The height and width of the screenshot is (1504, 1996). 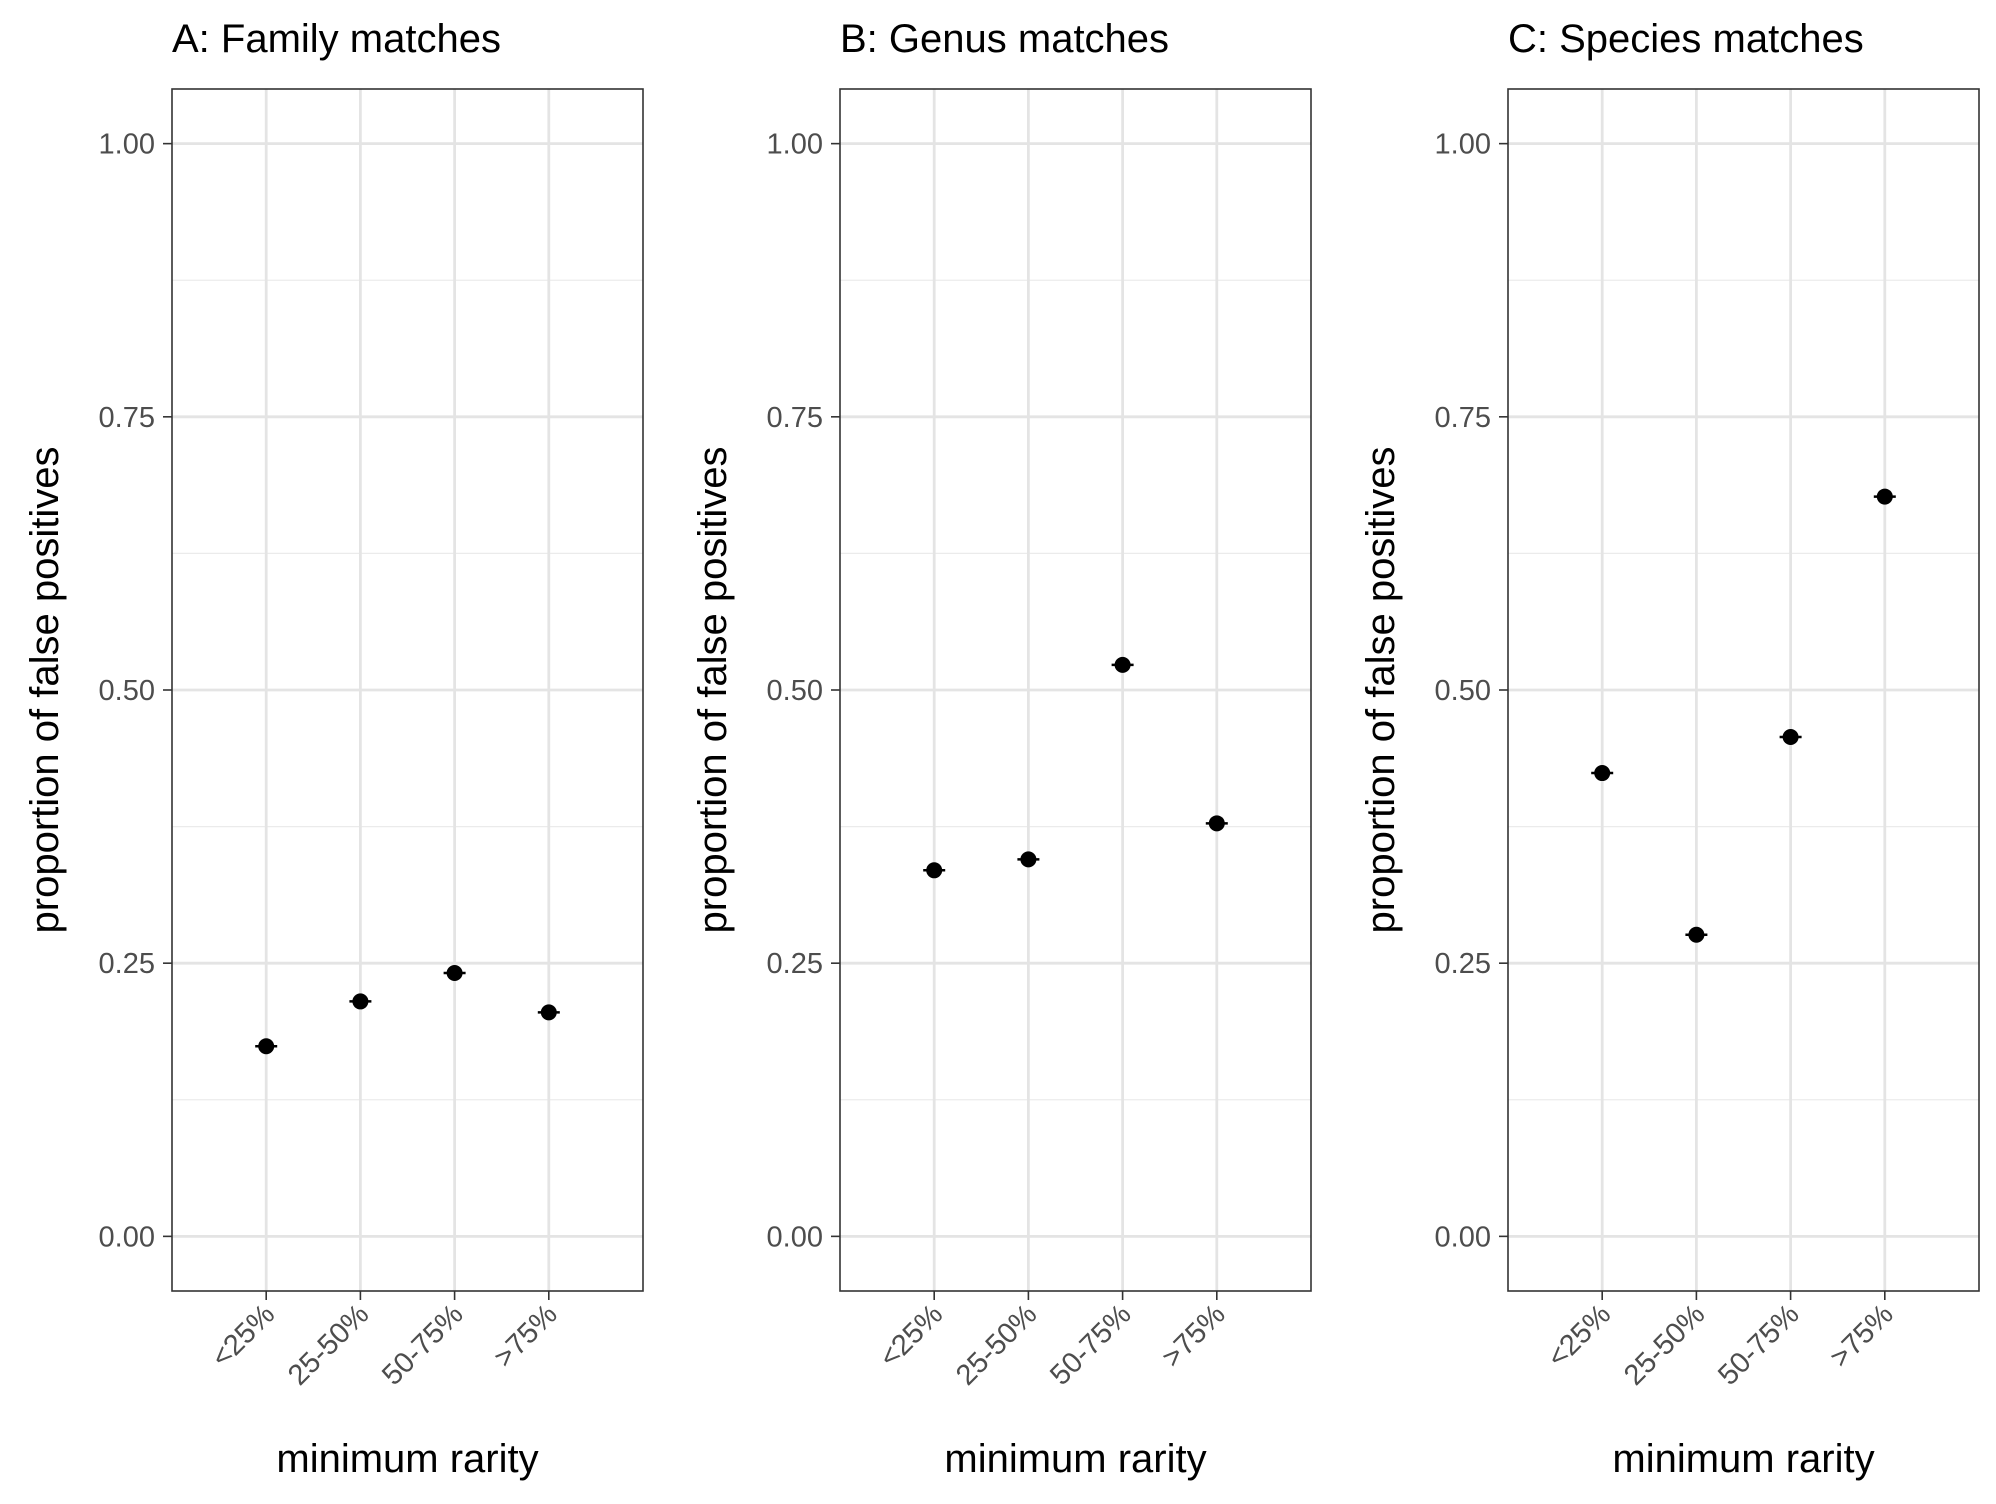 What do you see at coordinates (336, 39) in the screenshot?
I see `panel-title: A: Family matches` at bounding box center [336, 39].